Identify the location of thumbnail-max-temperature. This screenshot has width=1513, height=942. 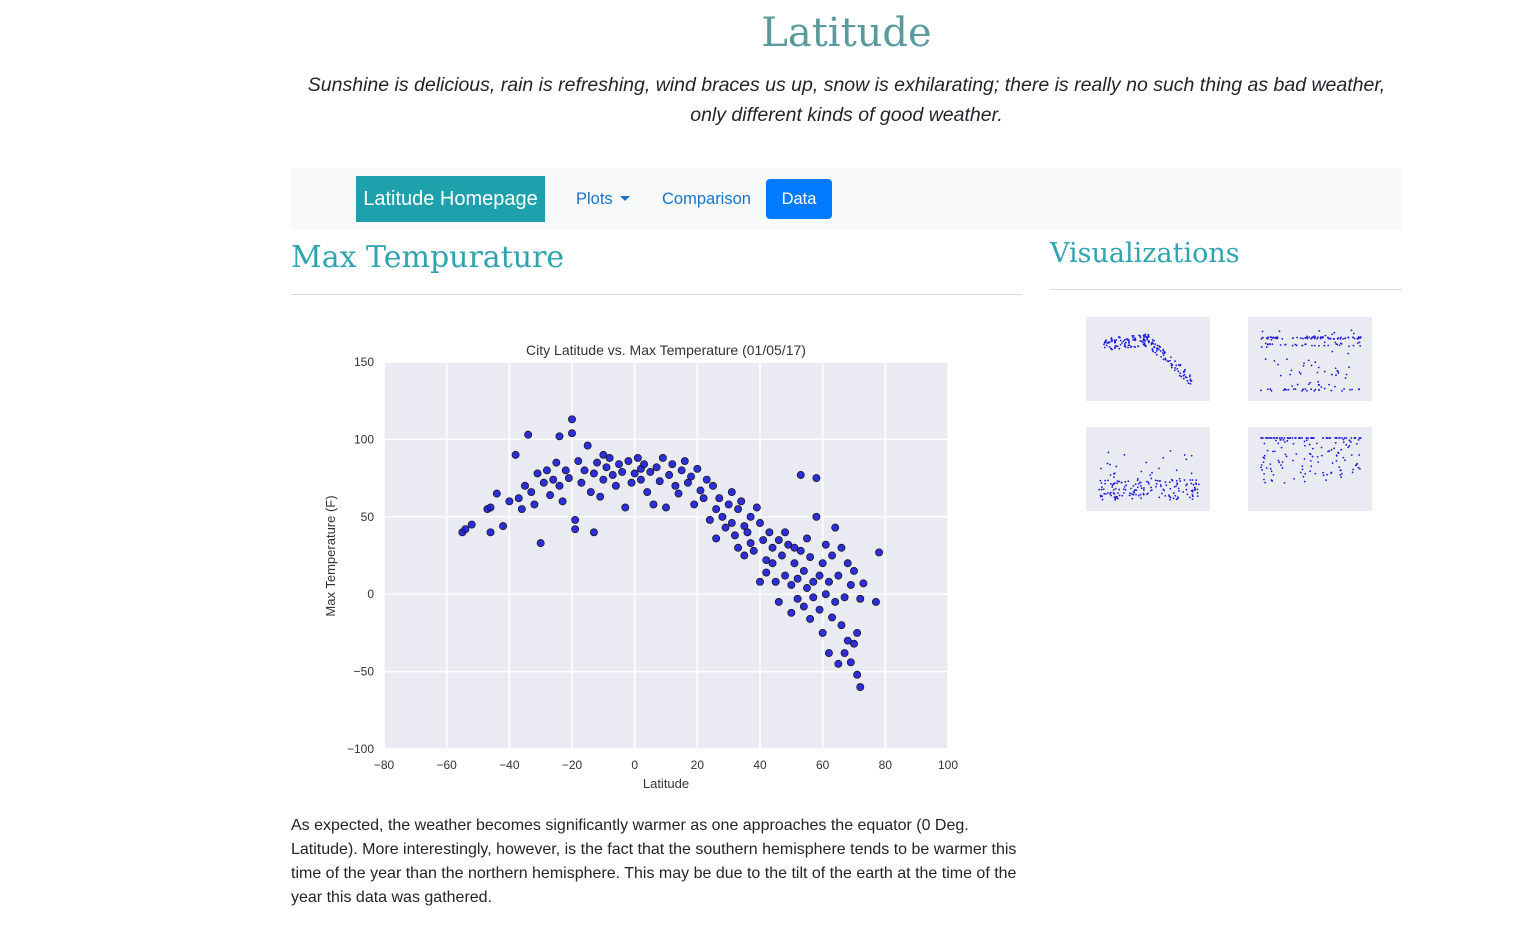
(1144, 359).